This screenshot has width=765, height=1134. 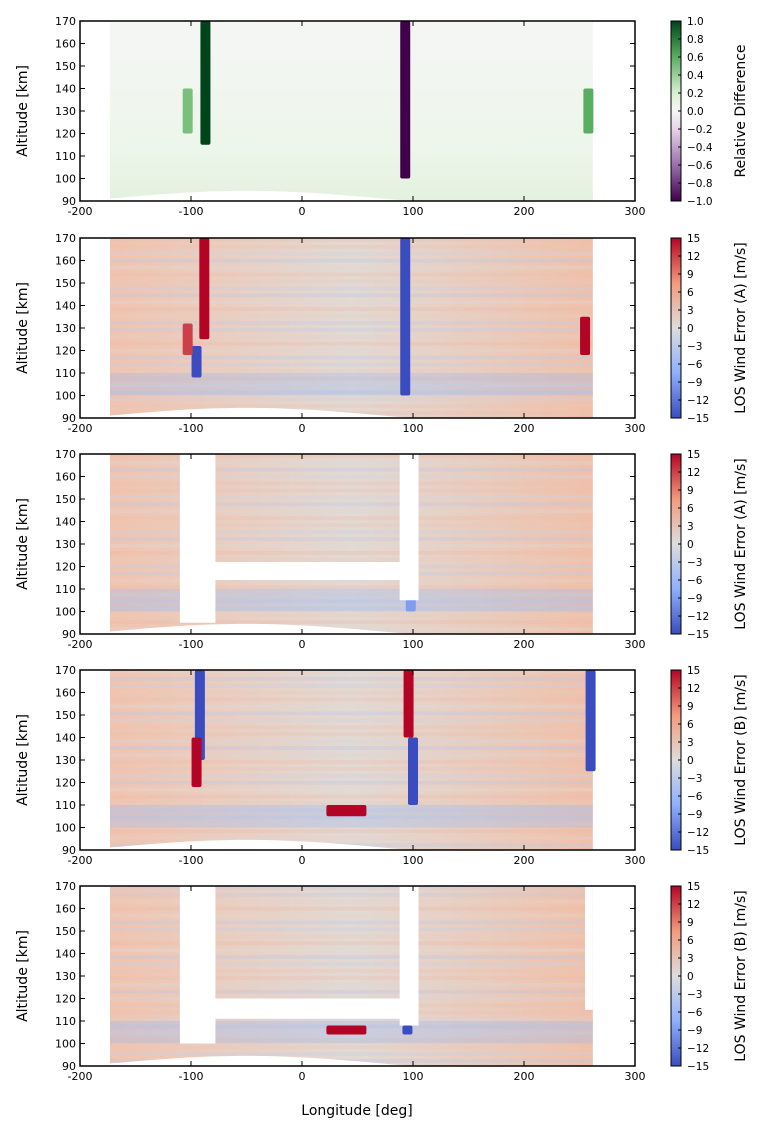 What do you see at coordinates (693, 689) in the screenshot?
I see `colorbar-tick-label: 12` at bounding box center [693, 689].